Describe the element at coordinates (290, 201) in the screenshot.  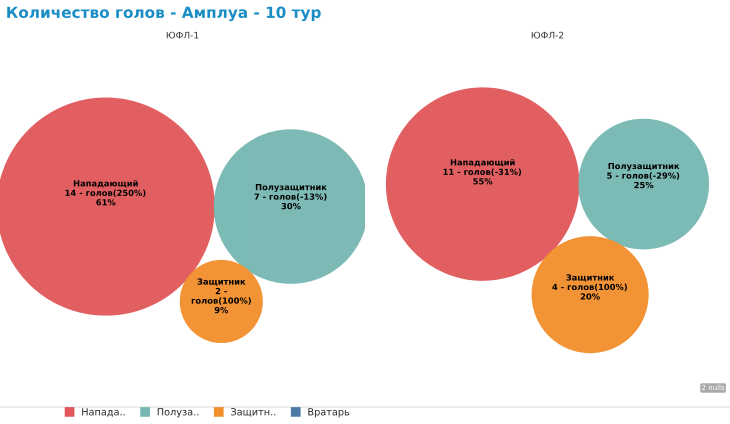
I see `data-label: 7 - голов(-13%) 30%` at that location.